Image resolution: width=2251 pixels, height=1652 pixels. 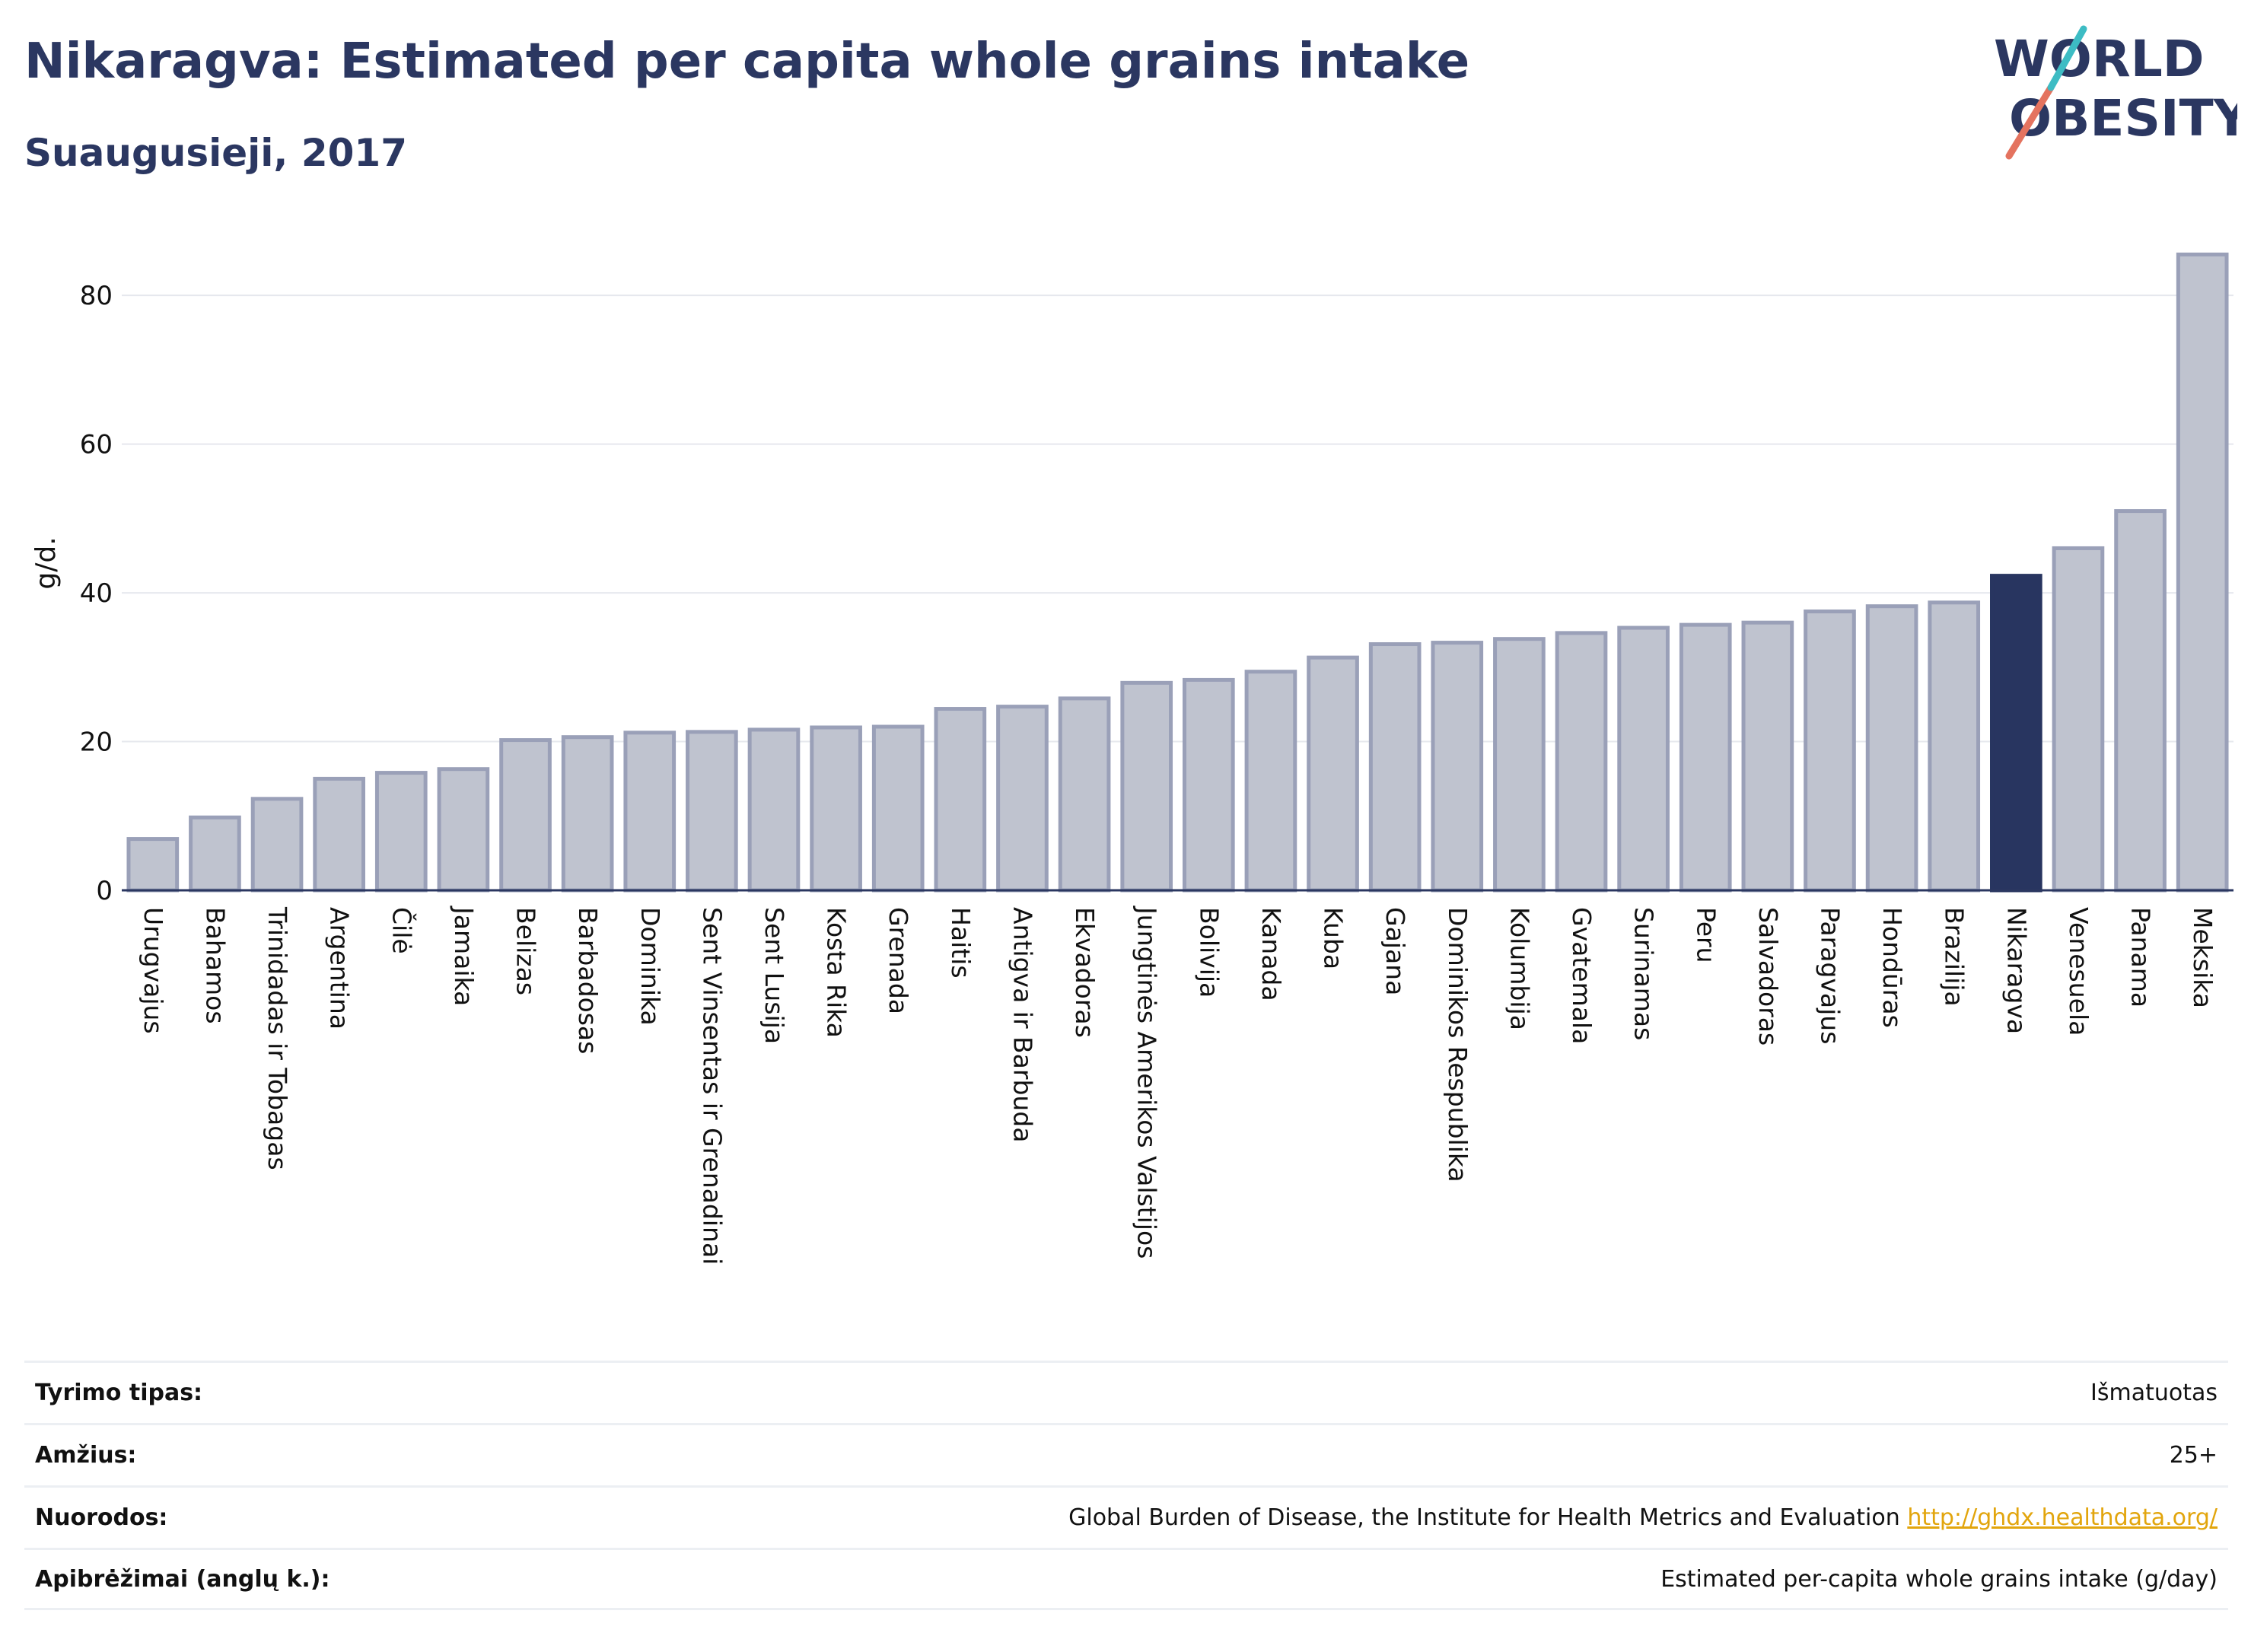 I want to click on x-tick-label: Jungtinės Amerikos Valstijos, so click(x=1147, y=1082).